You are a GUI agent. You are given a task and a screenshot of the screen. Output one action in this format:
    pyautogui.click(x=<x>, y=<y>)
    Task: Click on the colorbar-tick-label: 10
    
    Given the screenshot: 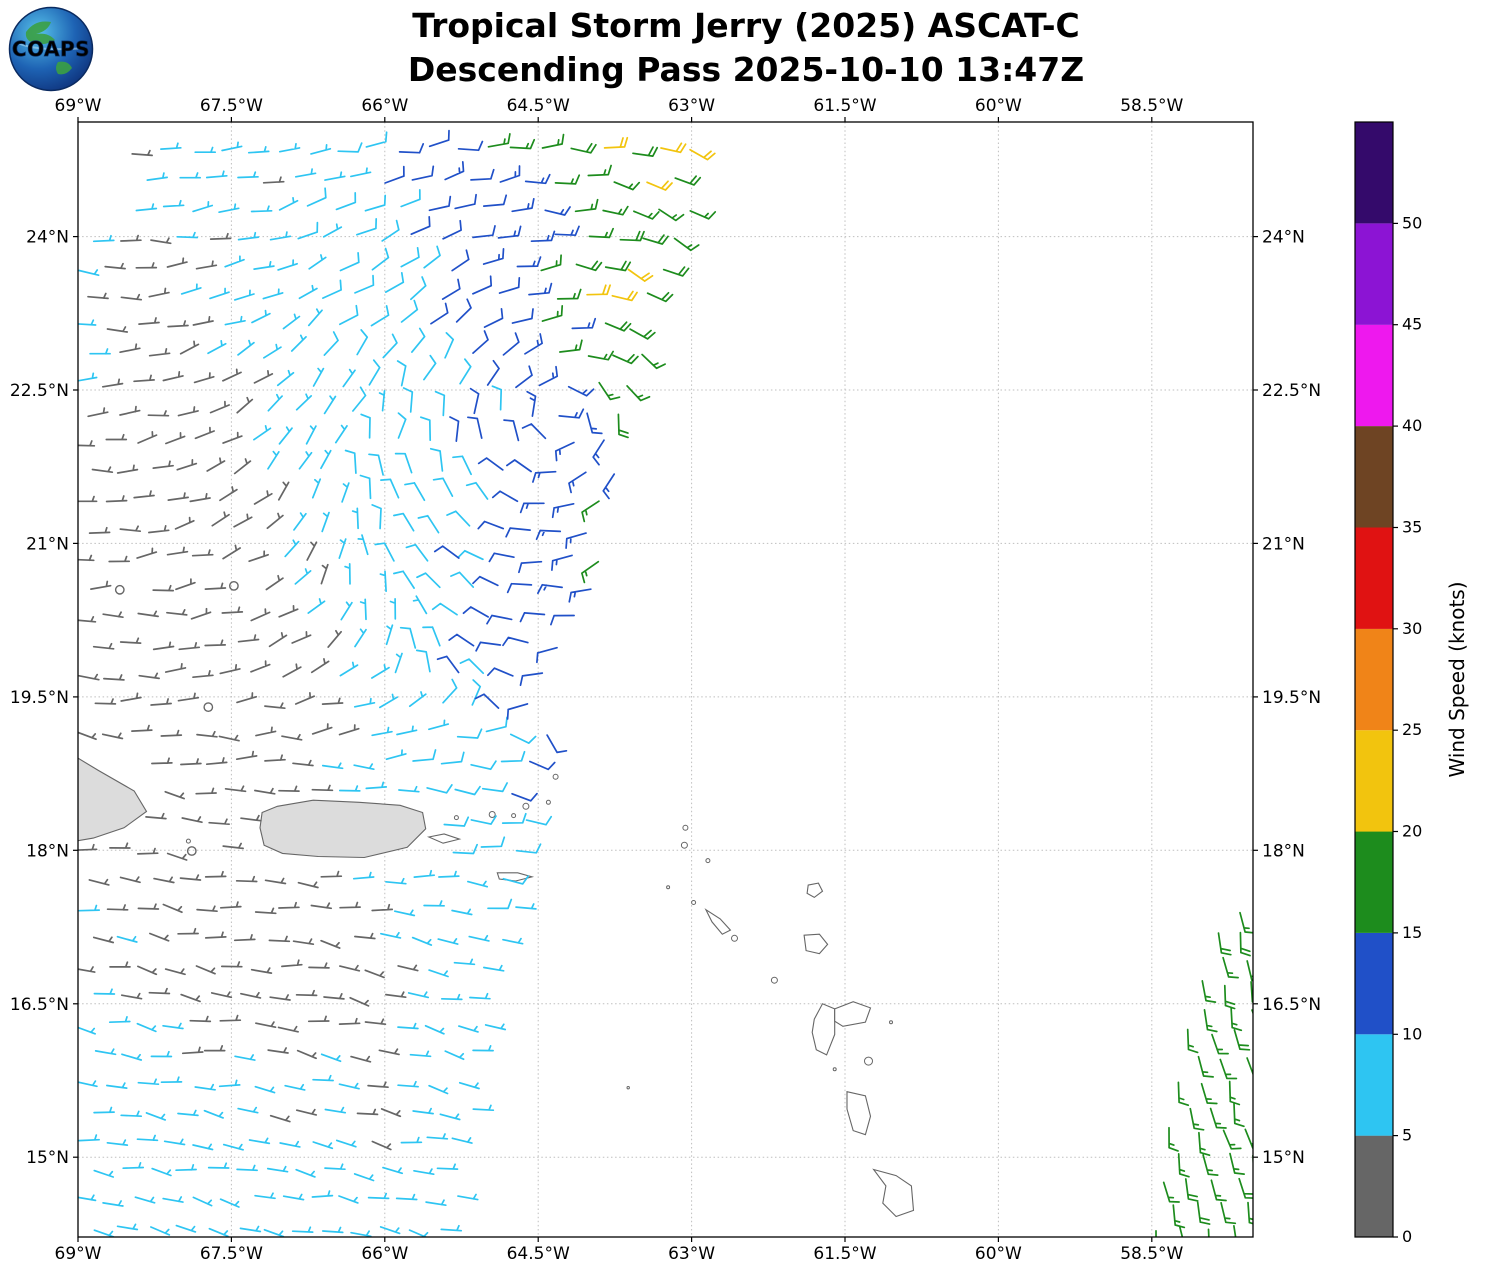 What is the action you would take?
    pyautogui.click(x=1412, y=1033)
    